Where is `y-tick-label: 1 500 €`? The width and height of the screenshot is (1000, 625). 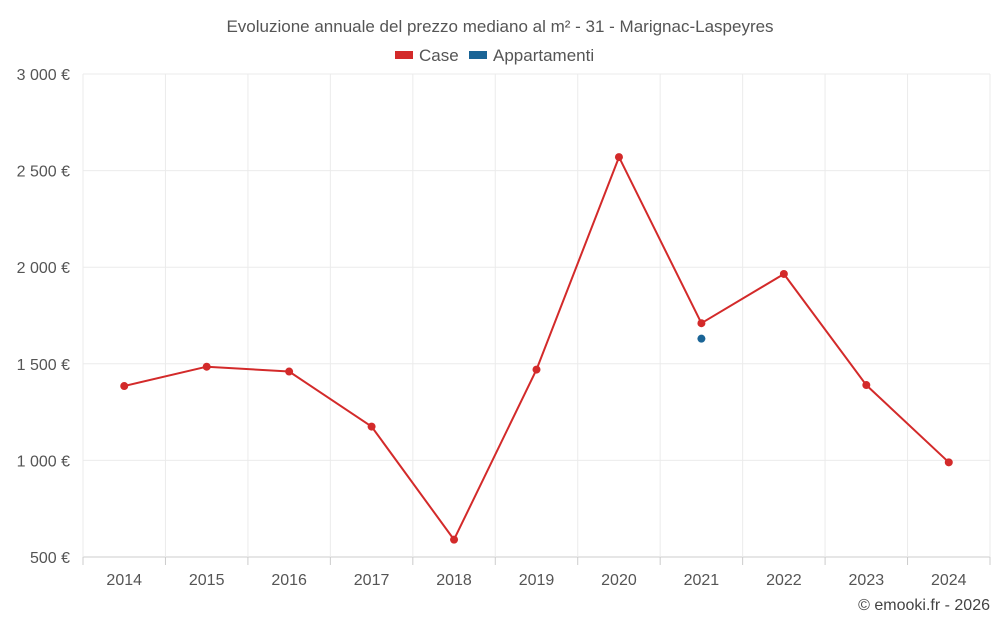 y-tick-label: 1 500 € is located at coordinates (43, 365).